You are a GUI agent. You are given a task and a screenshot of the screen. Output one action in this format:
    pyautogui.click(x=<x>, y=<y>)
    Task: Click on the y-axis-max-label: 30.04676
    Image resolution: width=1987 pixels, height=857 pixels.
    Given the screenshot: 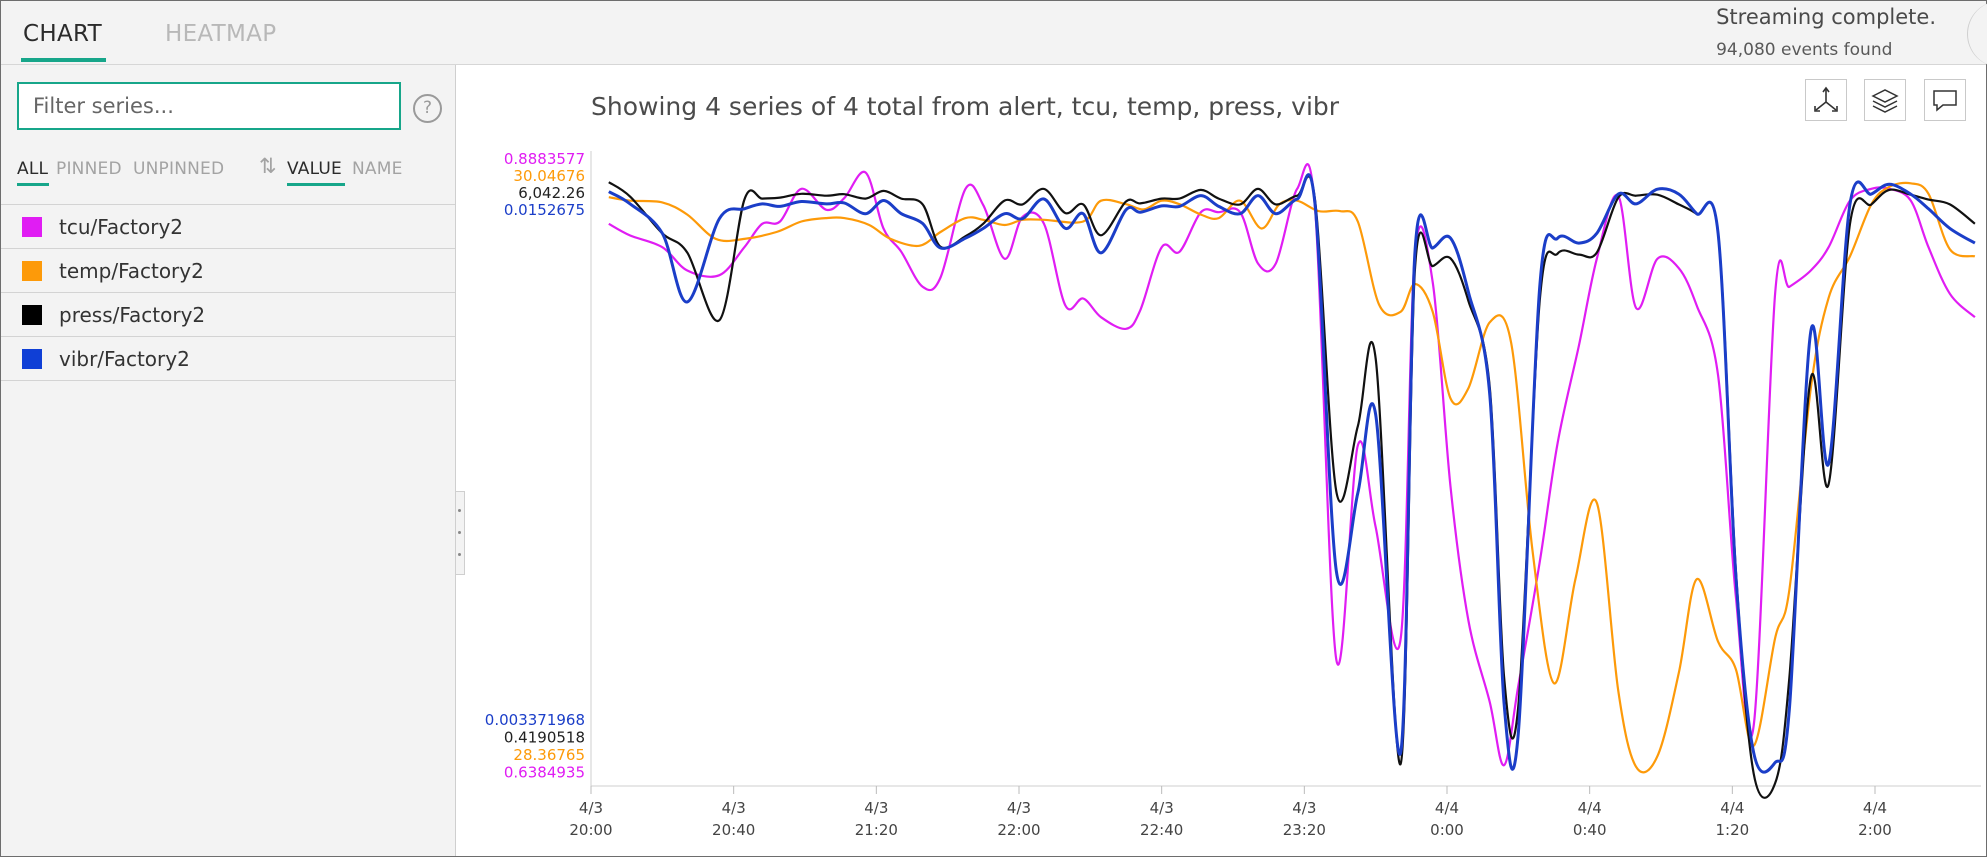 What is the action you would take?
    pyautogui.click(x=549, y=176)
    